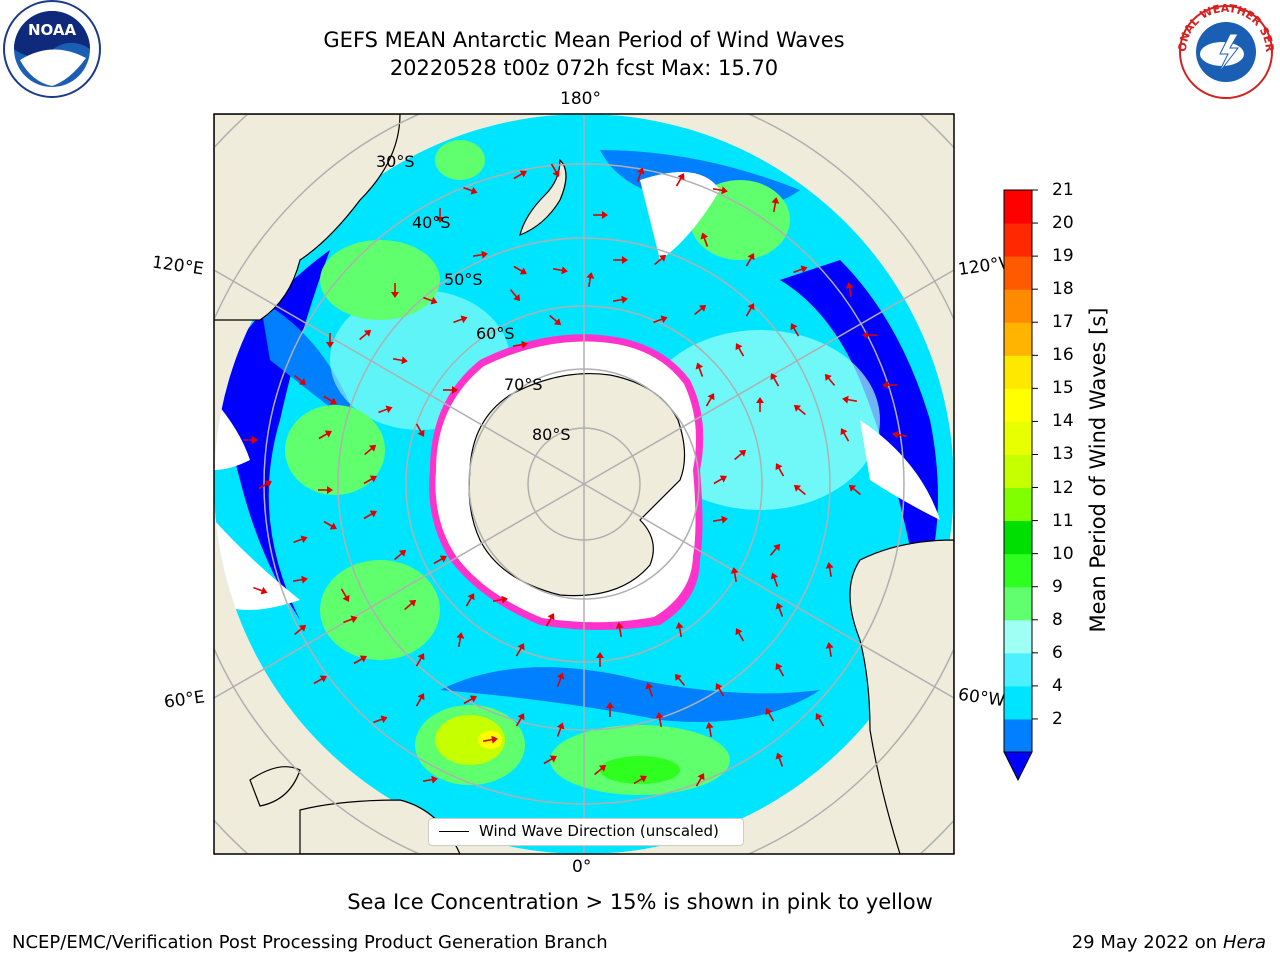 This screenshot has width=1280, height=960. I want to click on colorbar-tick-label: 18, so click(1063, 289).